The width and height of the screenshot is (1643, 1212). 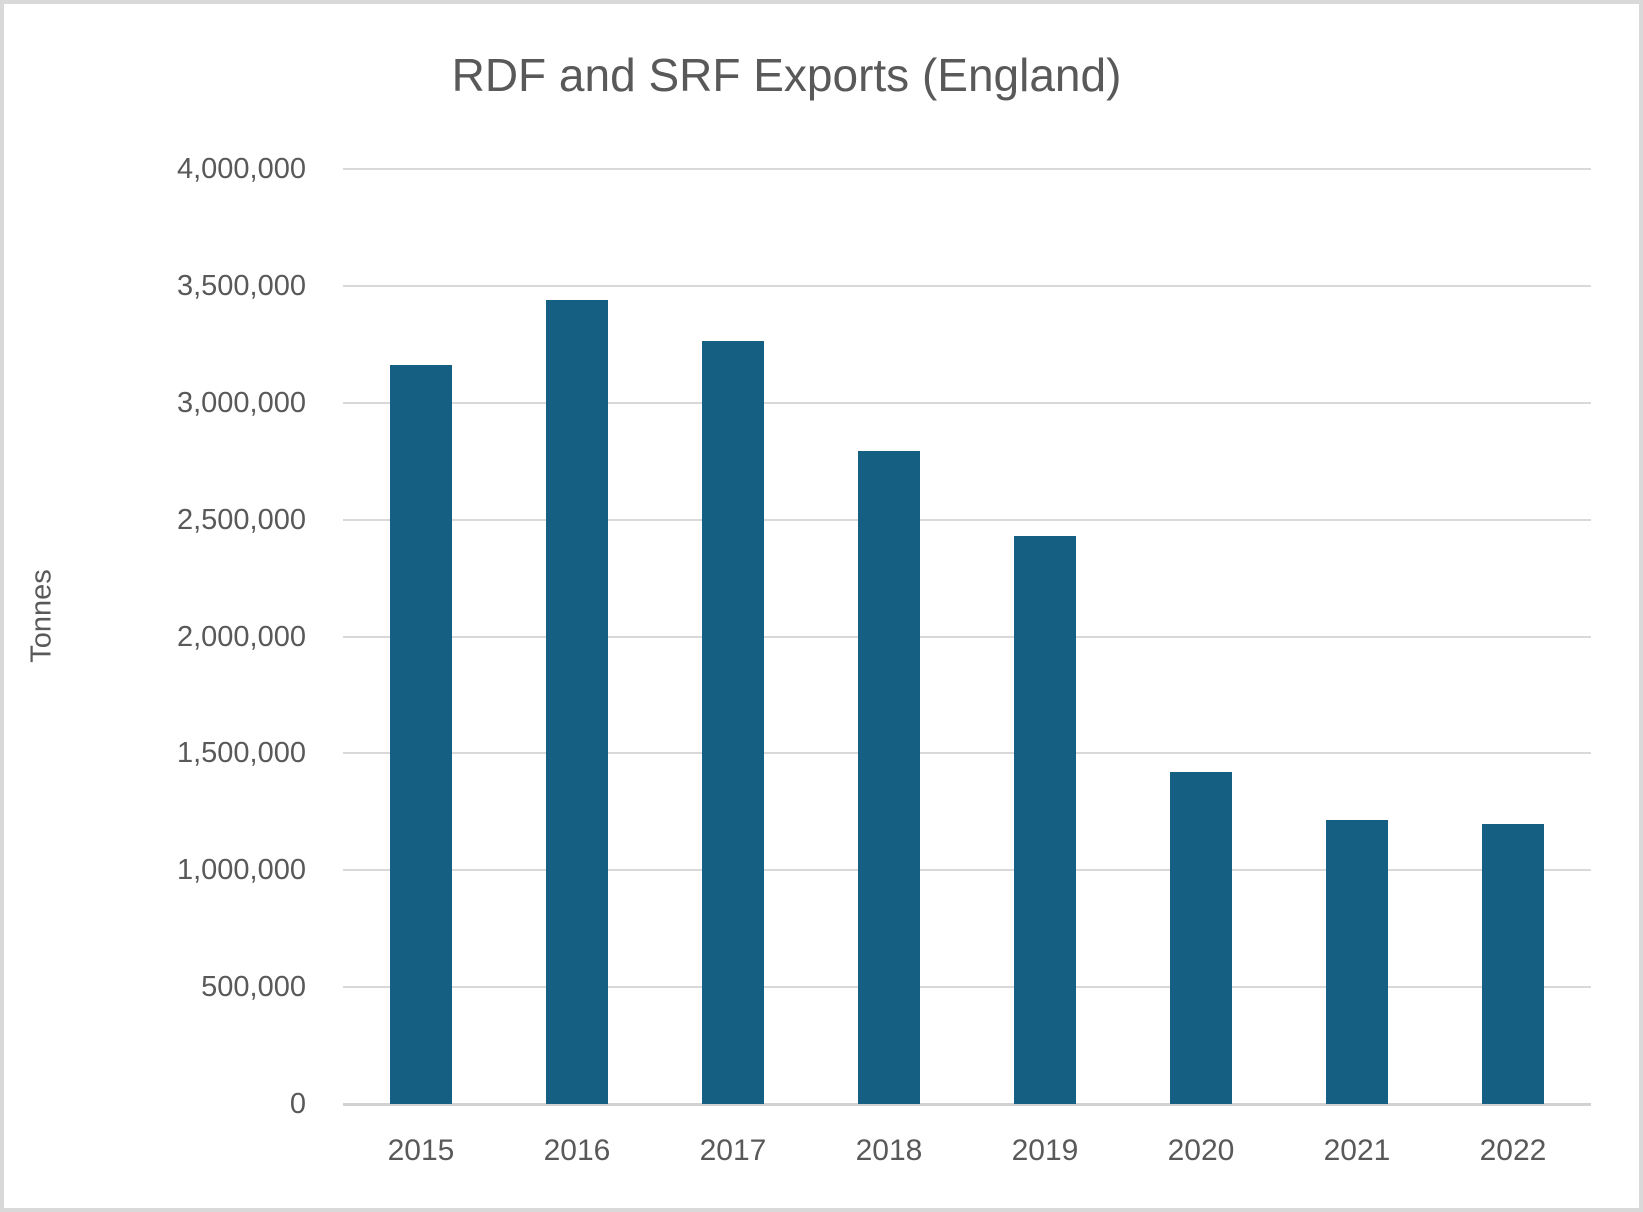 What do you see at coordinates (241, 870) in the screenshot?
I see `y-tick-label: 1,000,000` at bounding box center [241, 870].